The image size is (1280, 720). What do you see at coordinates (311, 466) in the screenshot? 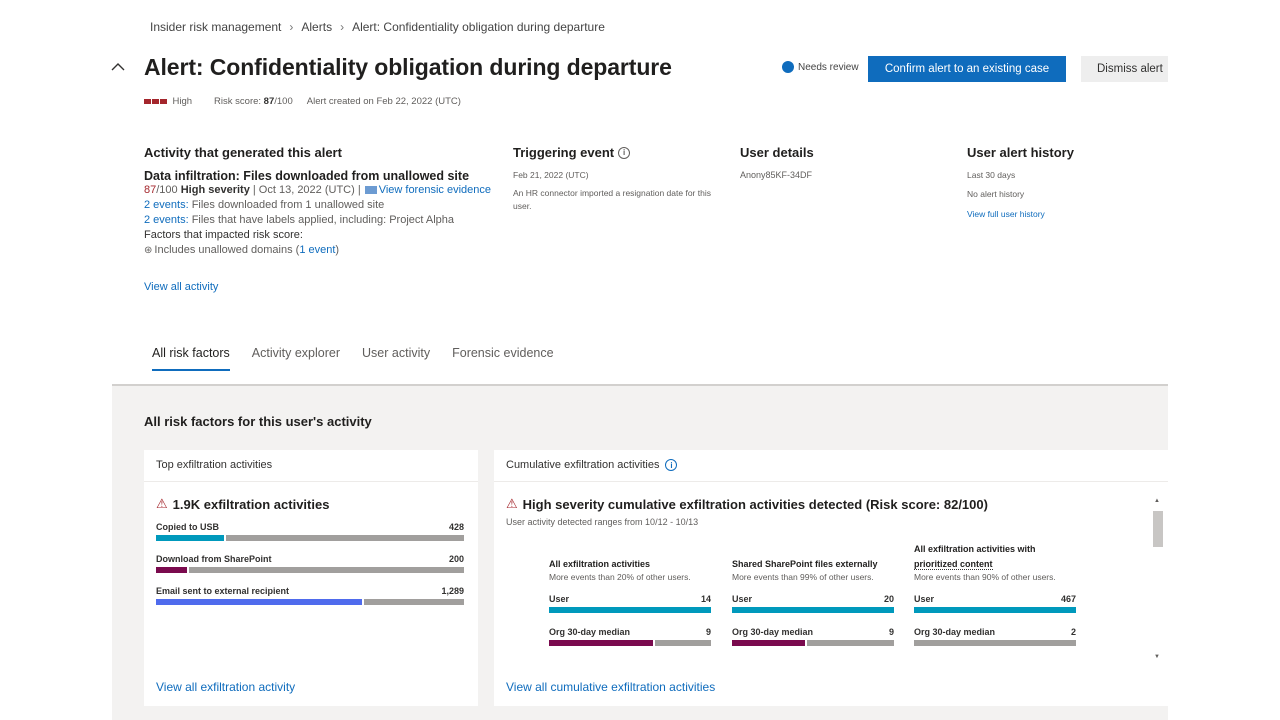
I see `top-exfiltration-header: Top exfiltration activities` at bounding box center [311, 466].